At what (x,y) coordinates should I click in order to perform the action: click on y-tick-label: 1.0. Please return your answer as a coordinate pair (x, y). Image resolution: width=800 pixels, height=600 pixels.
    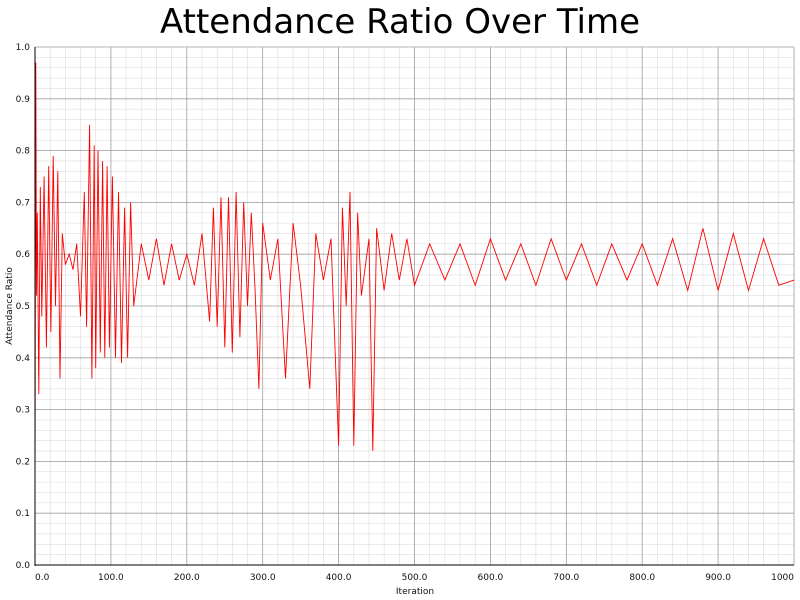
    Looking at the image, I should click on (23, 48).